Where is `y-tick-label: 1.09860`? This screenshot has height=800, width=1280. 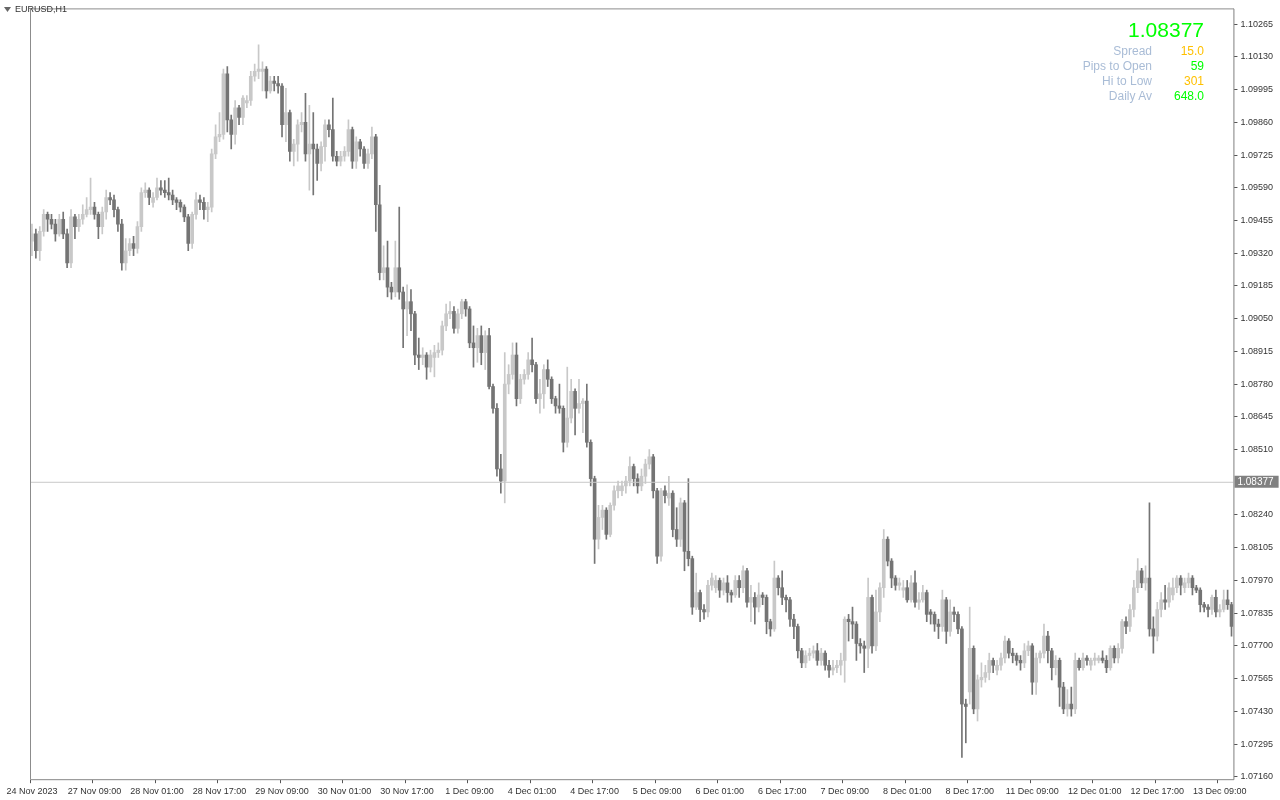
y-tick-label: 1.09860 is located at coordinates (1257, 121).